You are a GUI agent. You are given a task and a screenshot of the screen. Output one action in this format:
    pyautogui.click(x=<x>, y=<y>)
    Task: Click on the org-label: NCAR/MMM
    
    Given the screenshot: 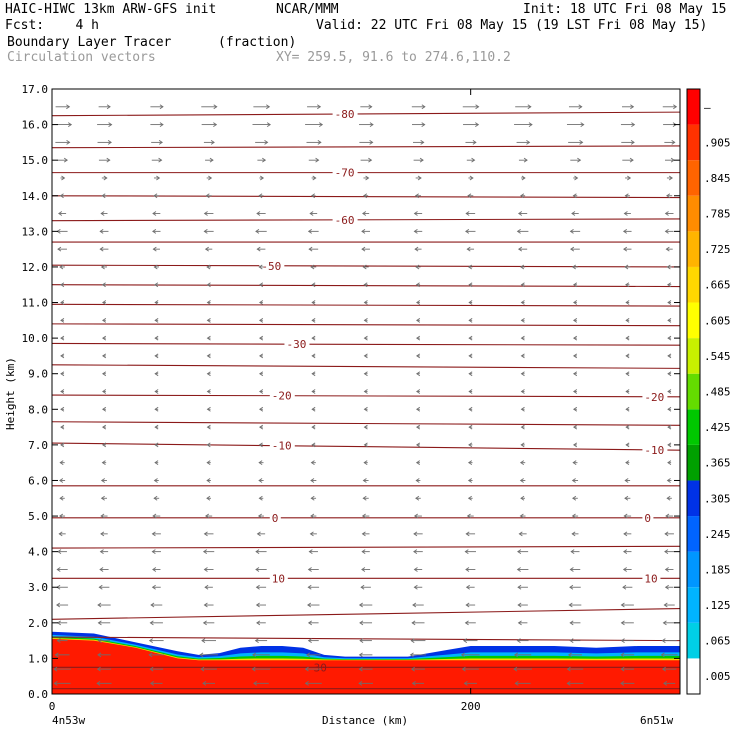 What is the action you would take?
    pyautogui.click(x=307, y=9)
    